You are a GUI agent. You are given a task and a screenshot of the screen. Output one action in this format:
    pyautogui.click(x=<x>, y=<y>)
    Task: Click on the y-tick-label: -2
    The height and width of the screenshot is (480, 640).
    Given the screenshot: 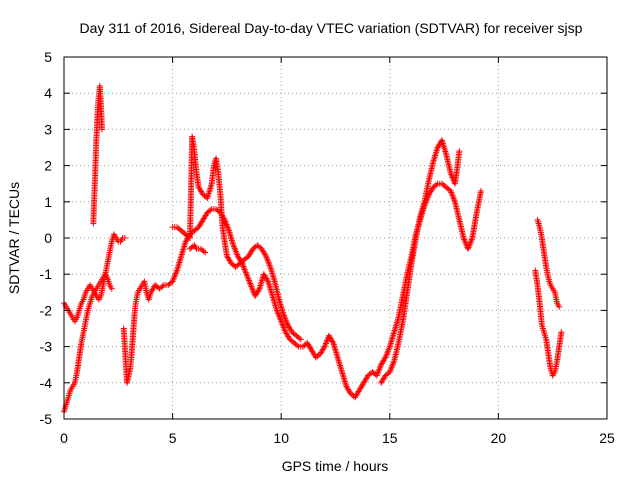 What is the action you would take?
    pyautogui.click(x=46, y=310)
    